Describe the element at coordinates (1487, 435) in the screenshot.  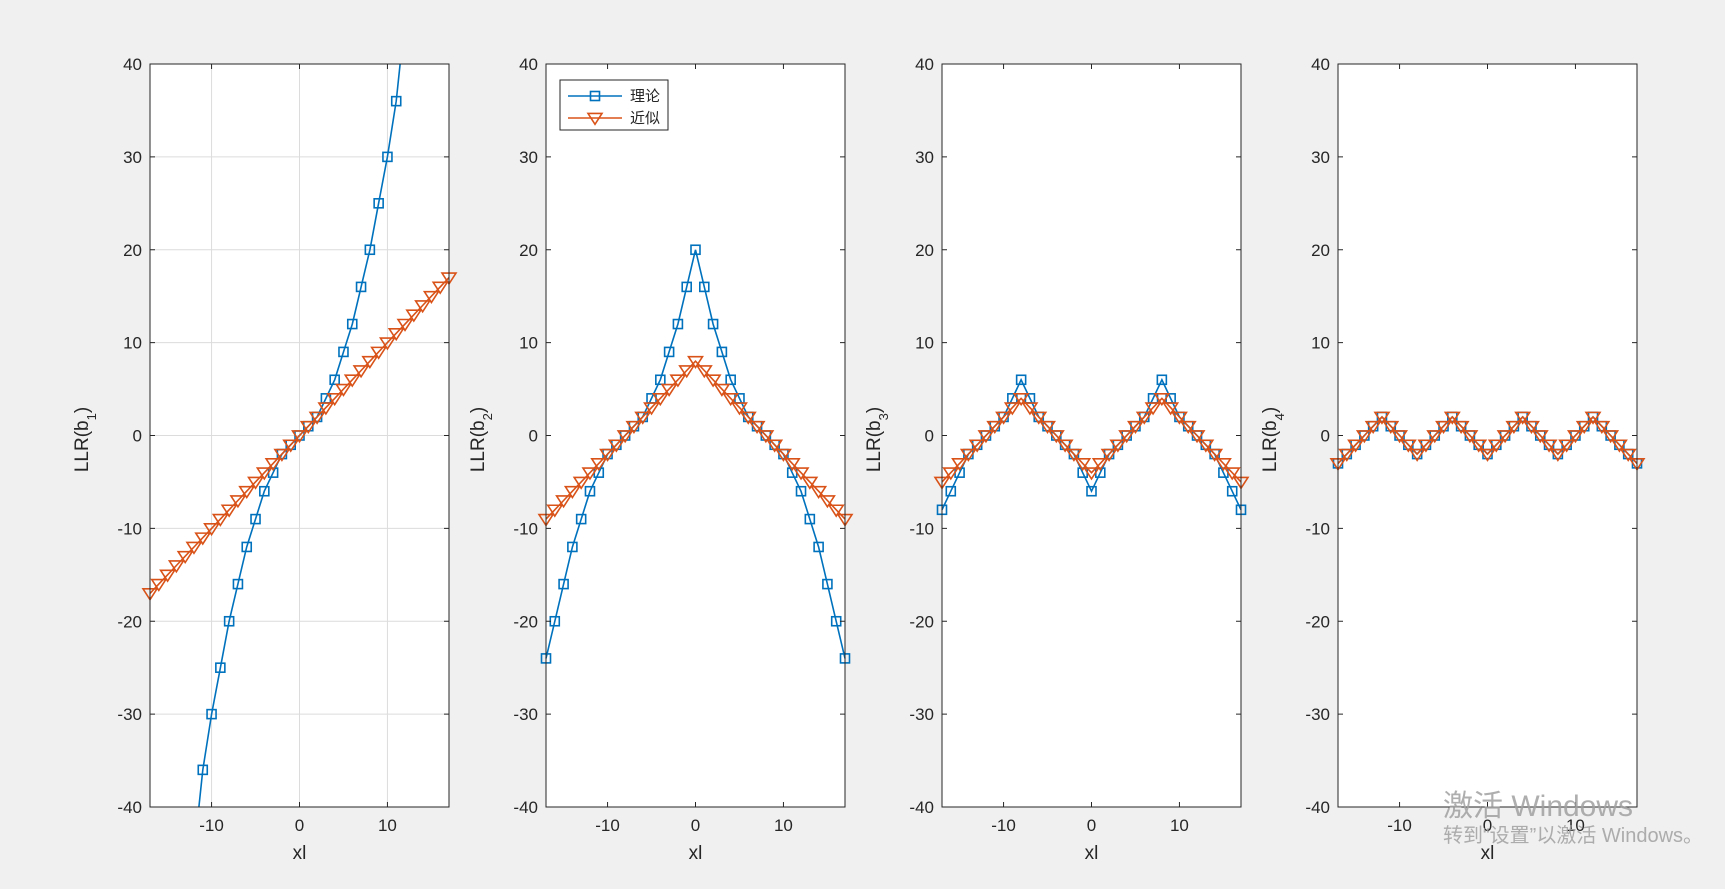
I see `plot-area` at that location.